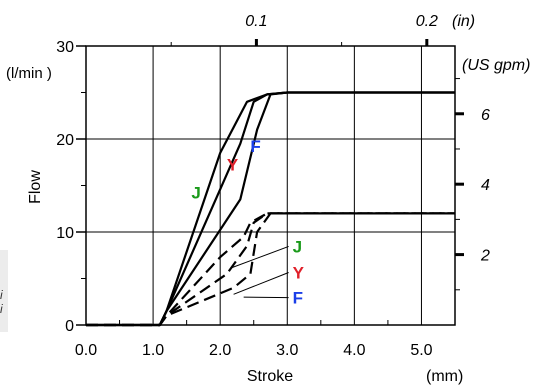 The height and width of the screenshot is (385, 552). Describe the element at coordinates (256, 21) in the screenshot. I see `top-tick-label: 0.1` at that location.